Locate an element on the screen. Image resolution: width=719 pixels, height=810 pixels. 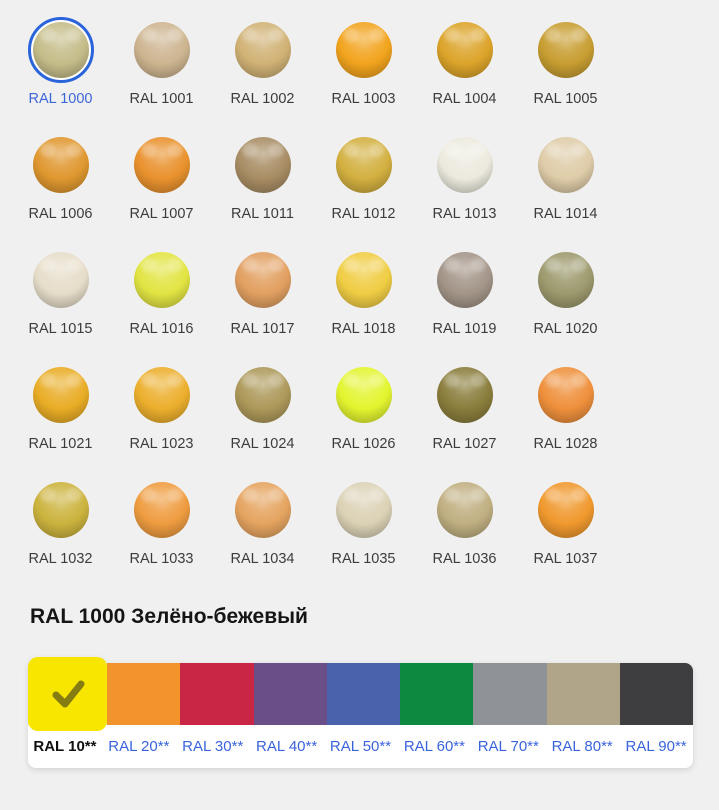
tab-ral-90: RAL 90** is located at coordinates (656, 746).